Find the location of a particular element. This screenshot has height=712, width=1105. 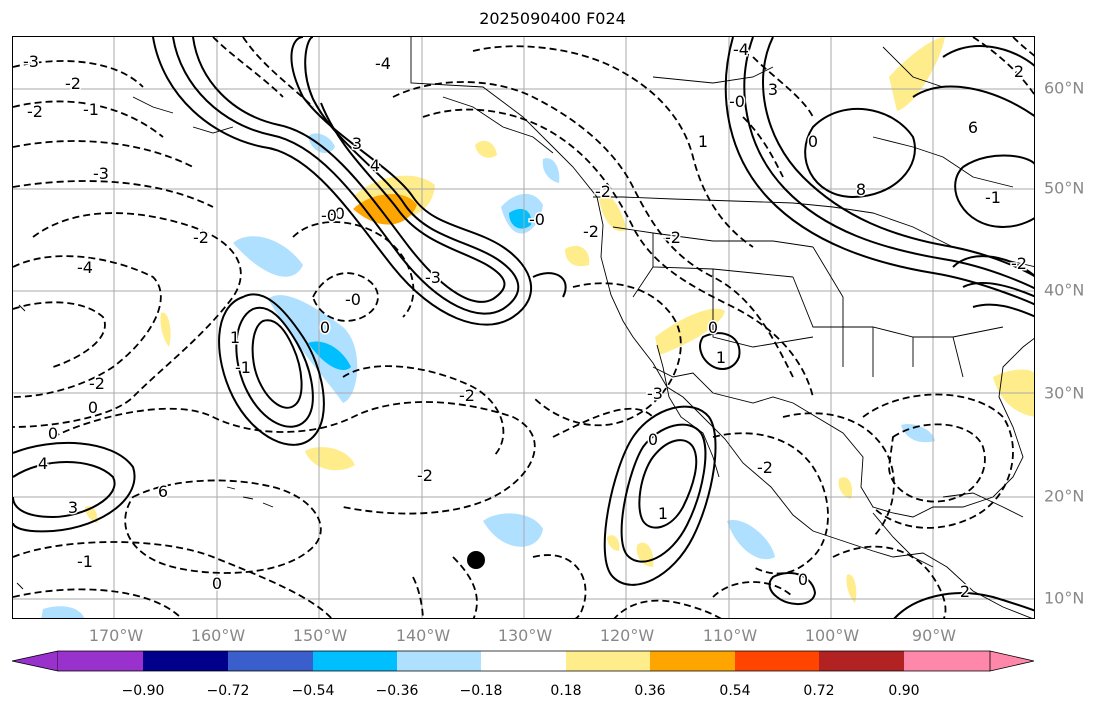

location-marker is located at coordinates (476, 560).